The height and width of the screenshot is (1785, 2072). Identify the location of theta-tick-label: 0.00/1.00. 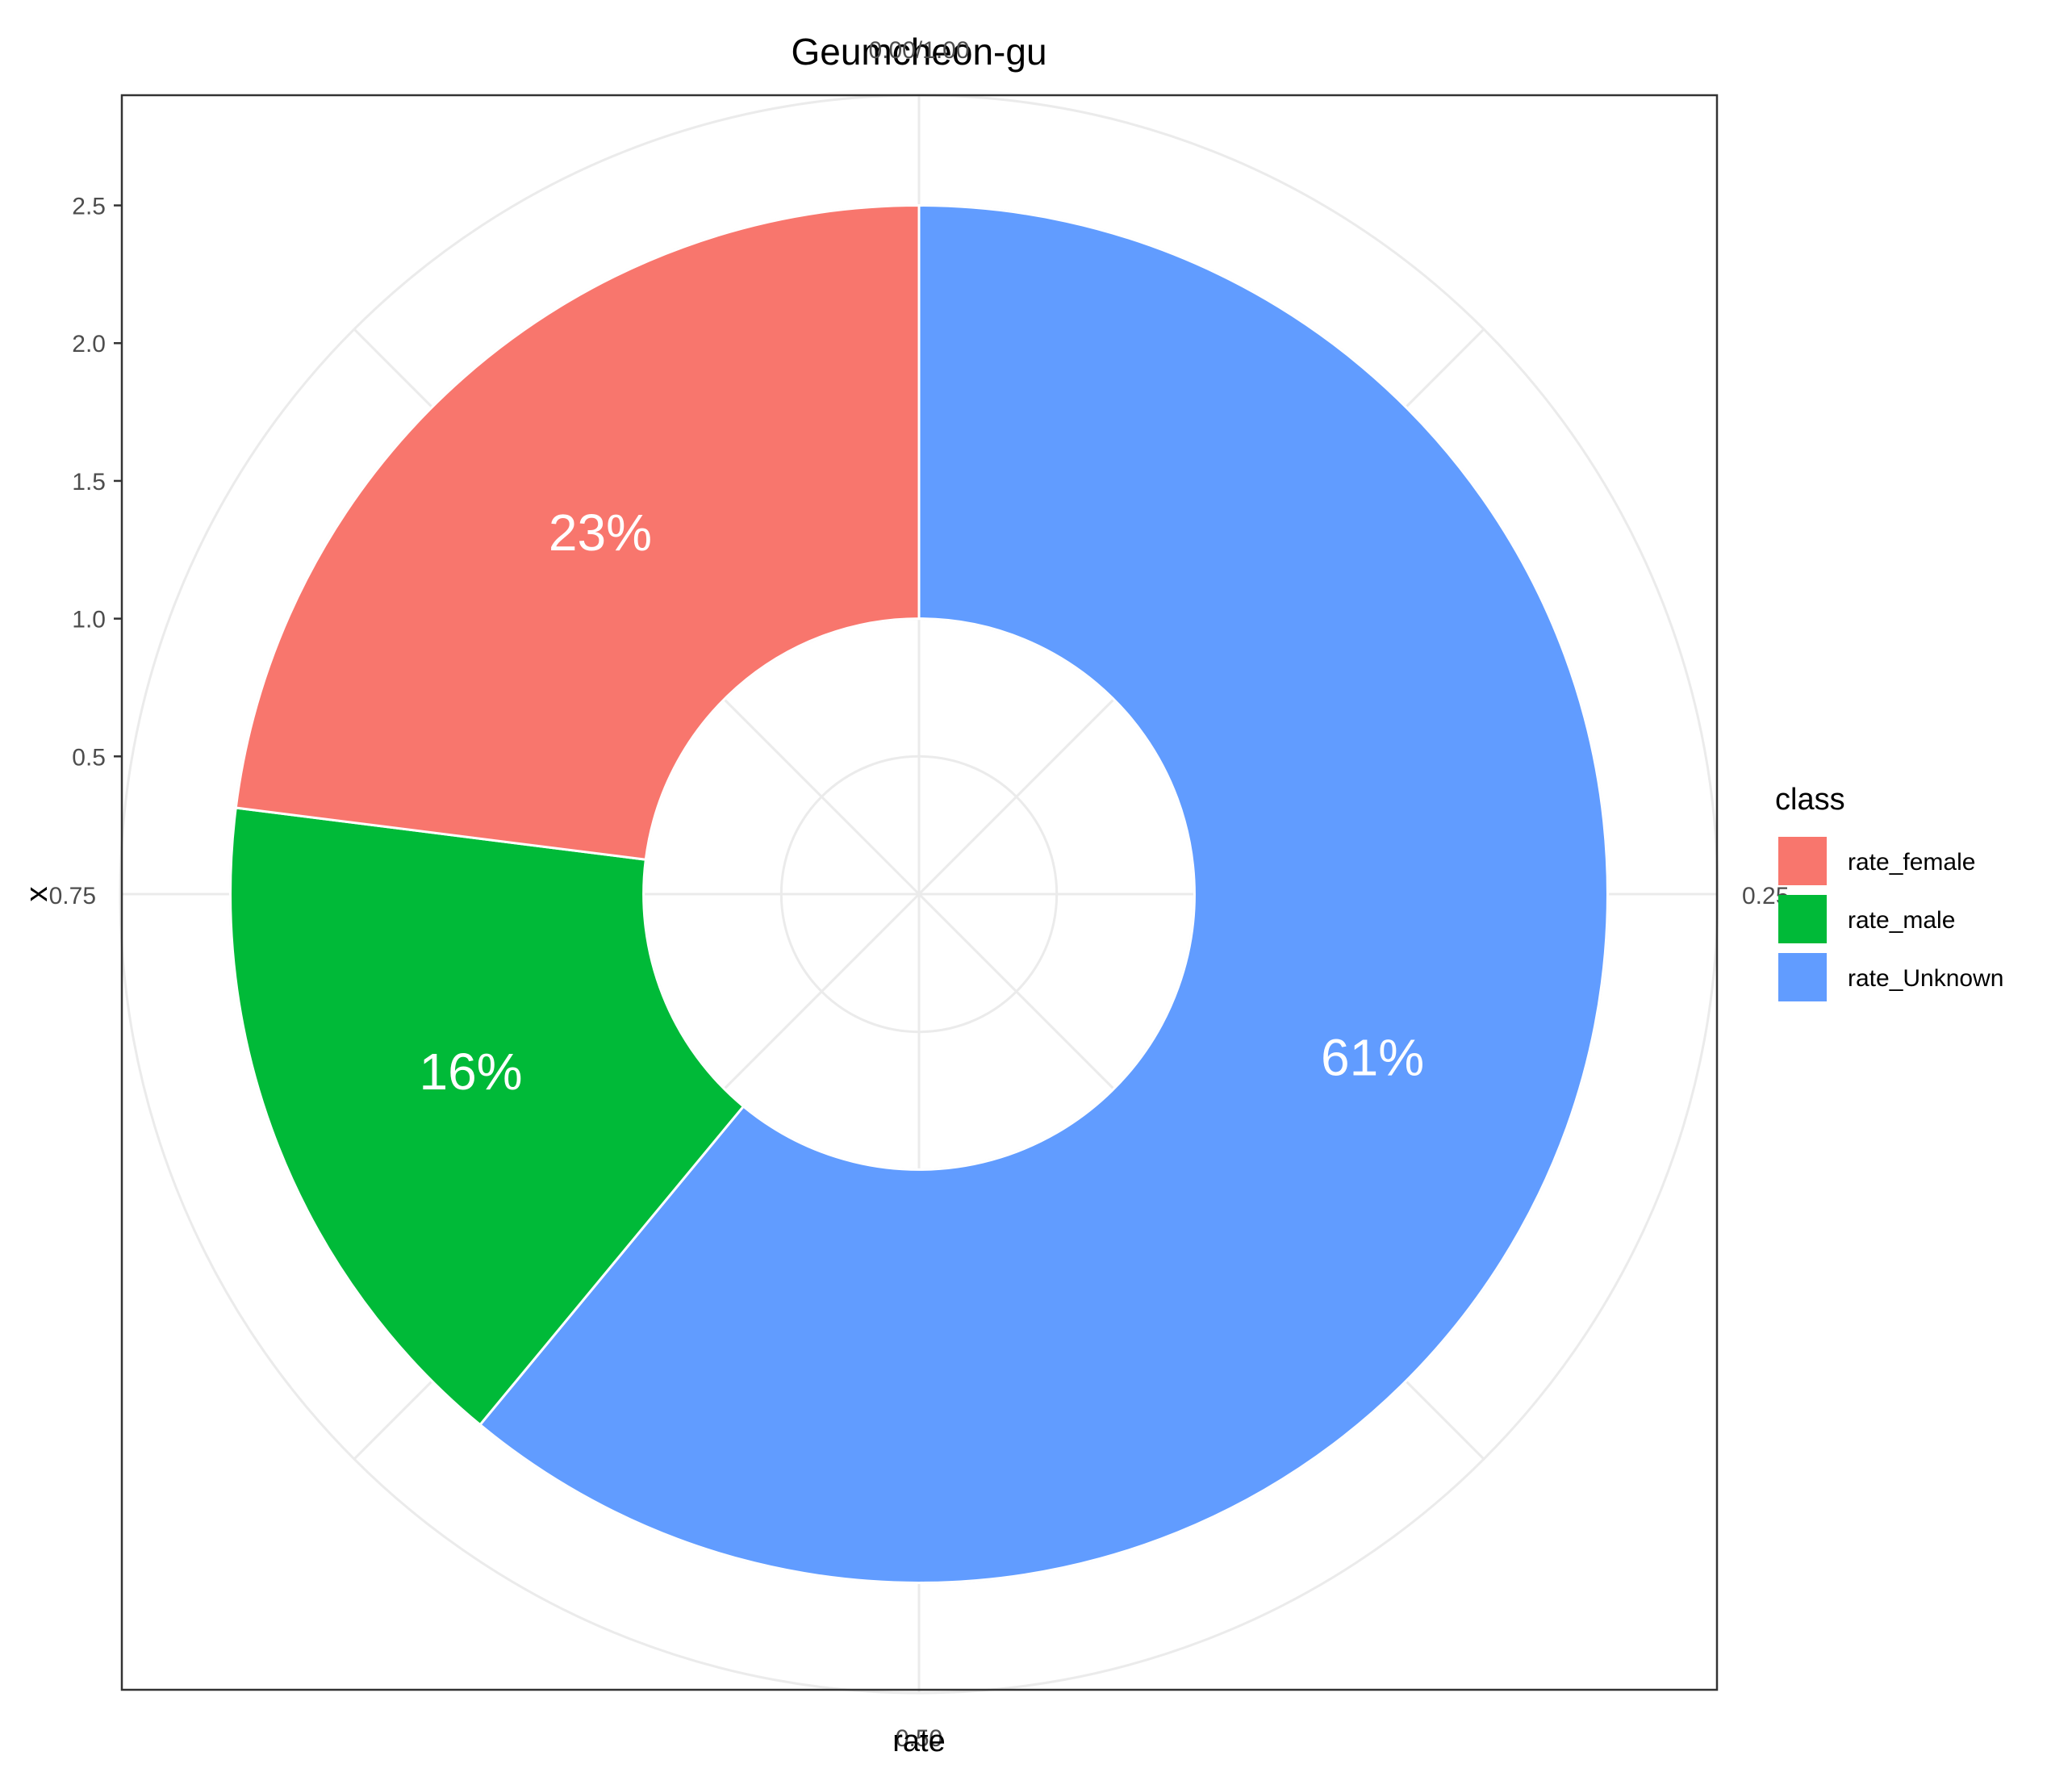
(918, 50).